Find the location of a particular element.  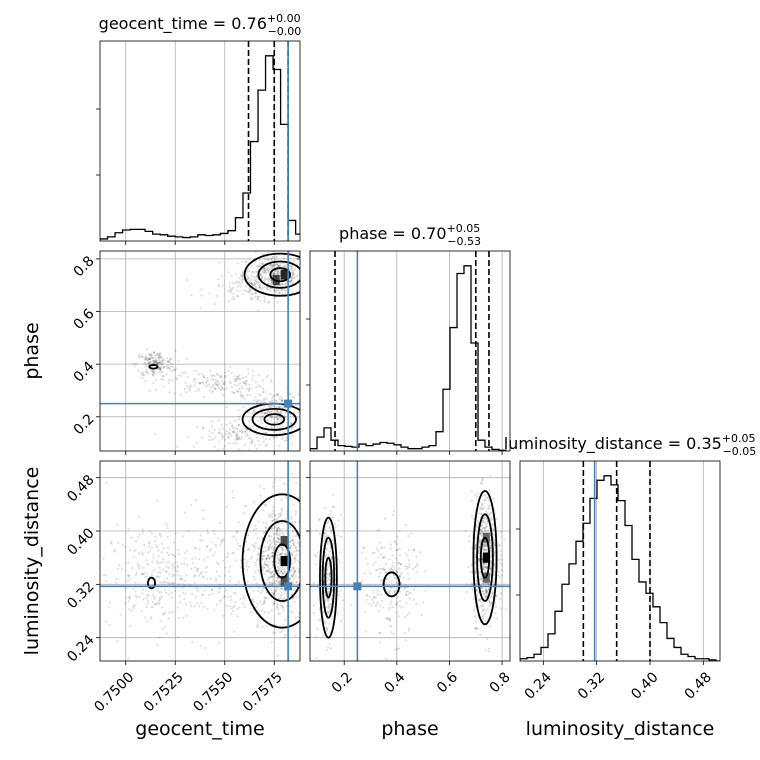

y-tick-label: 0.8 is located at coordinates (84, 266).